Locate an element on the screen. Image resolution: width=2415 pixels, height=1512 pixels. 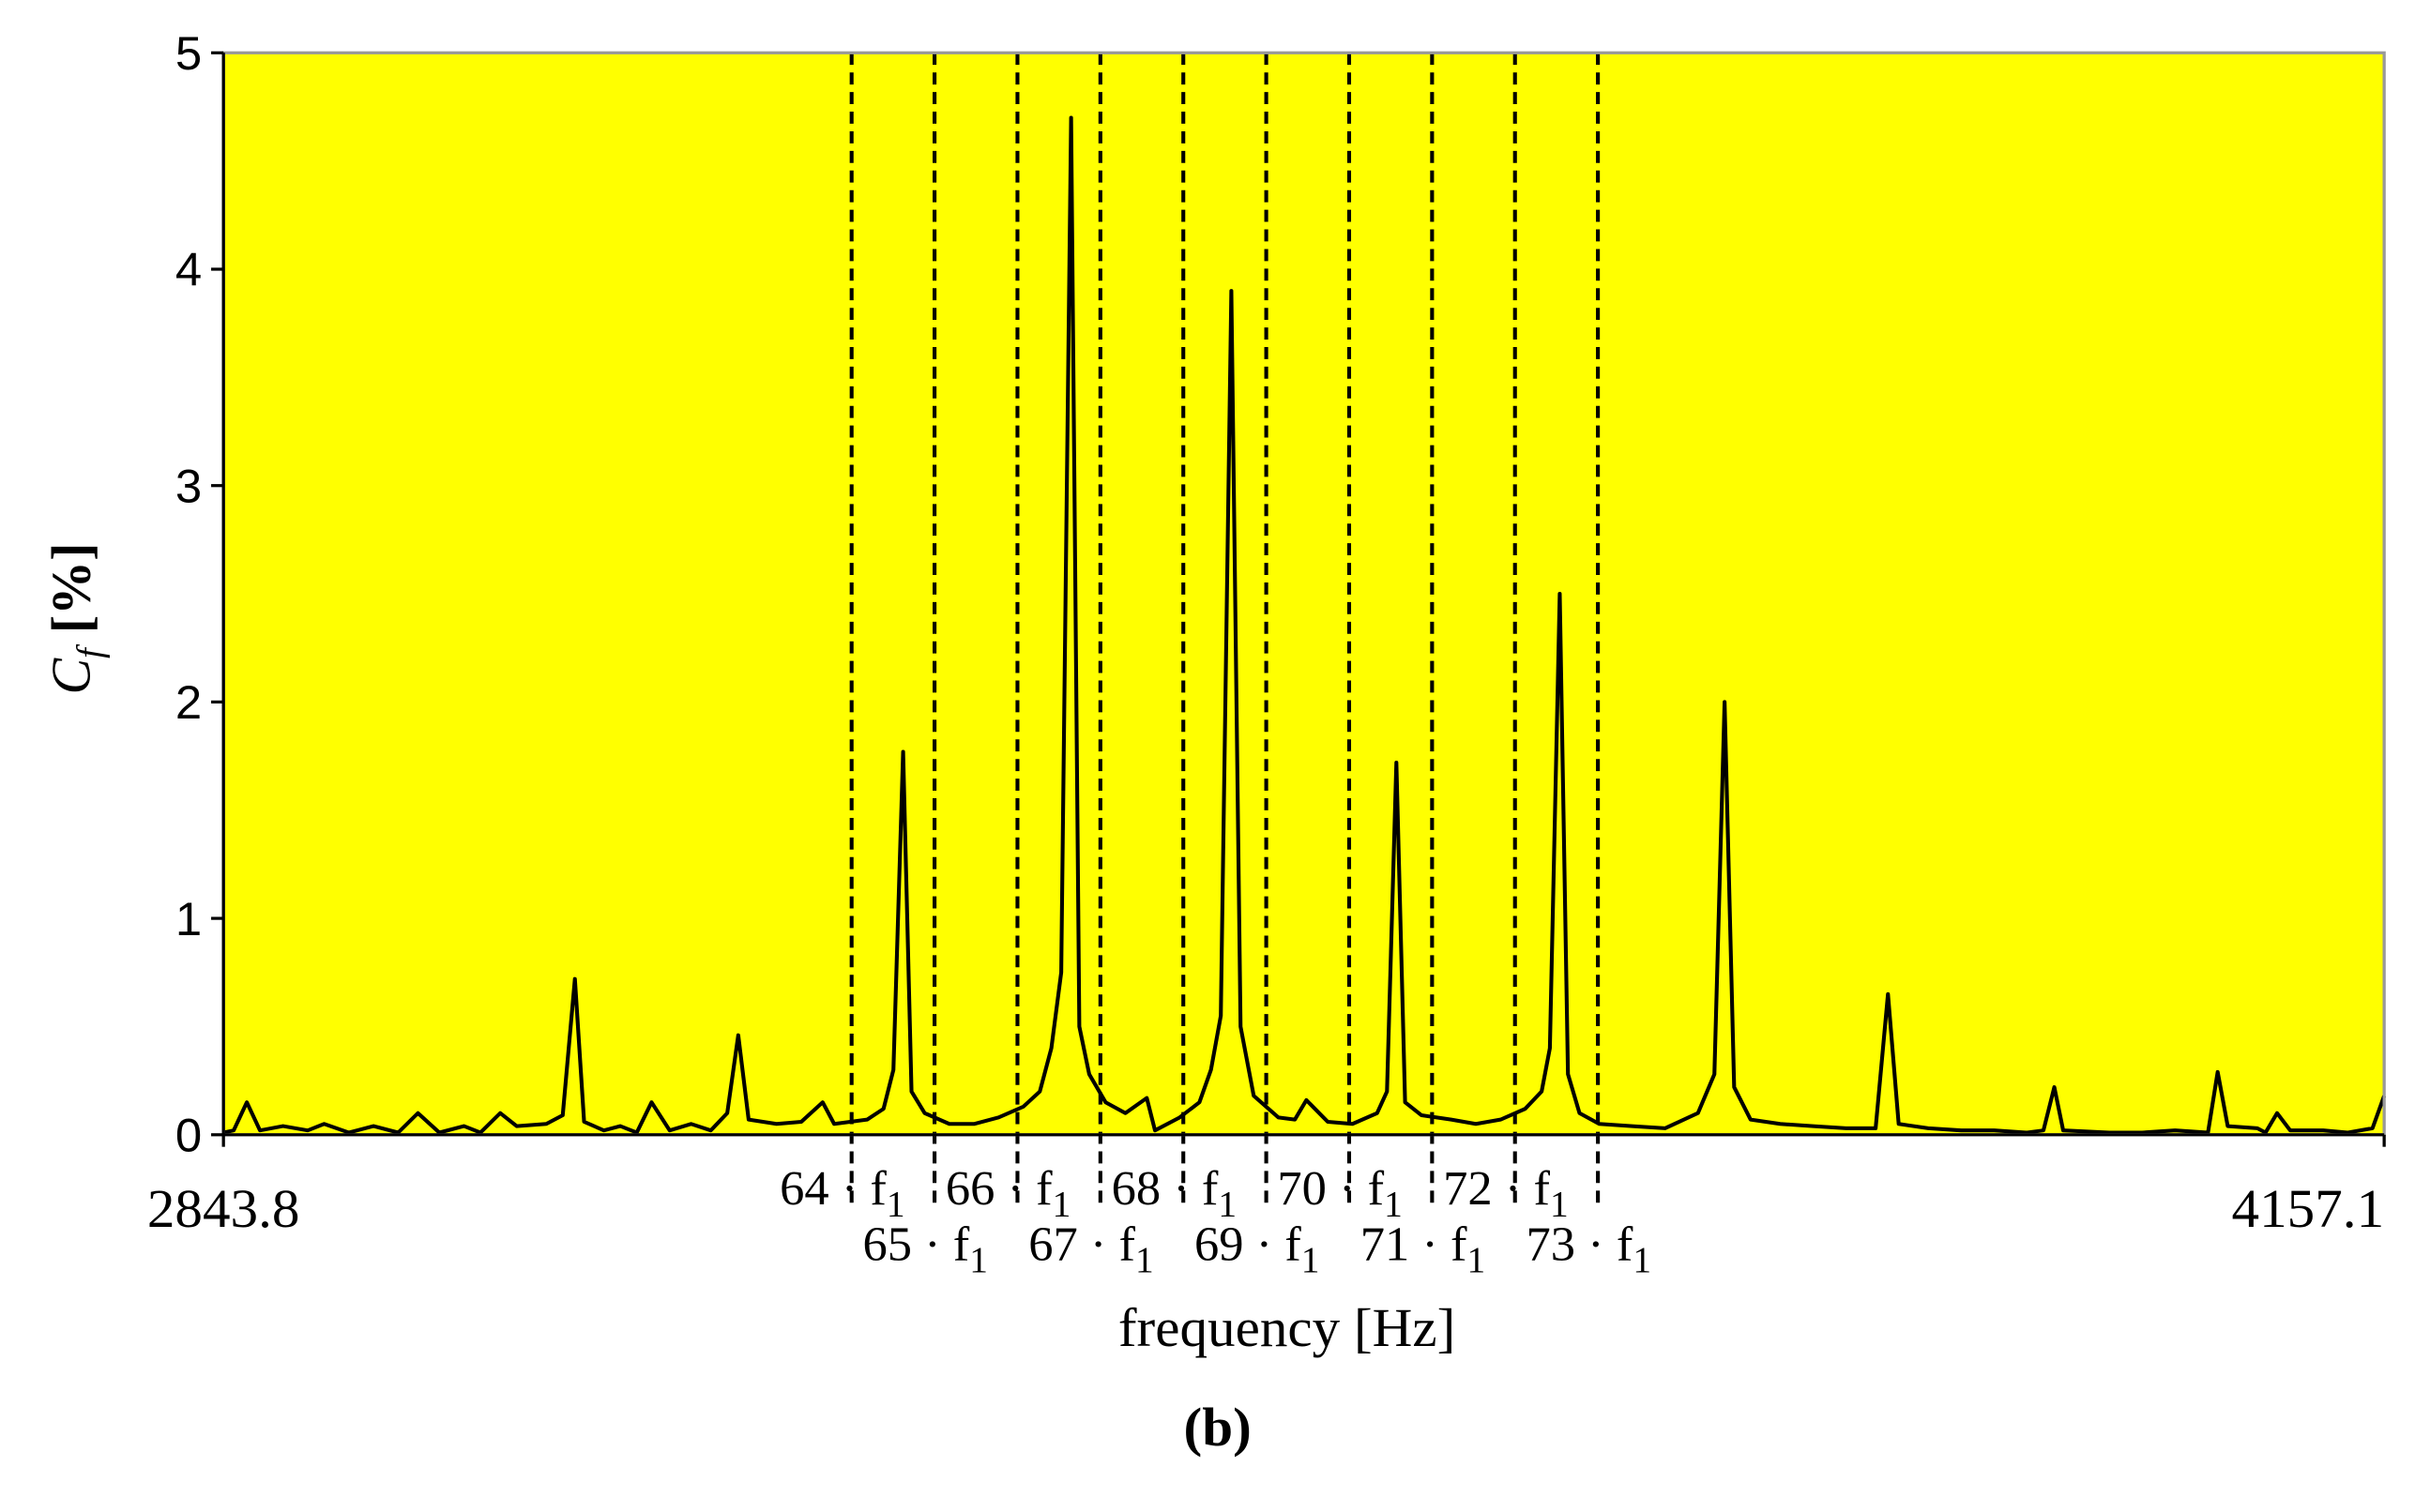
y-tick-label: 5 is located at coordinates (188, 52).